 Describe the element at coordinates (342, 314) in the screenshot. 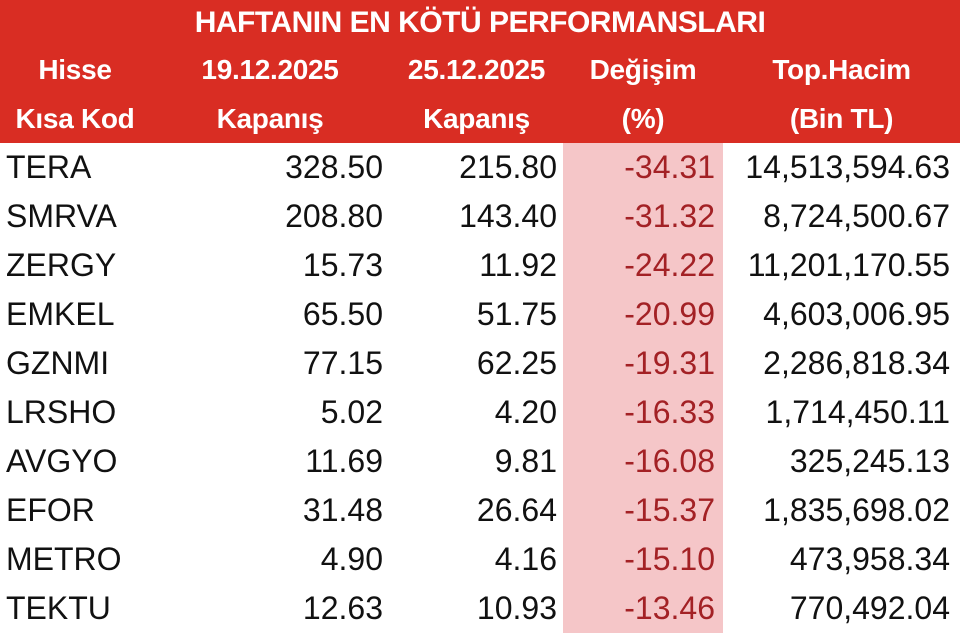

I see `prev-close-cell: 65.50` at that location.